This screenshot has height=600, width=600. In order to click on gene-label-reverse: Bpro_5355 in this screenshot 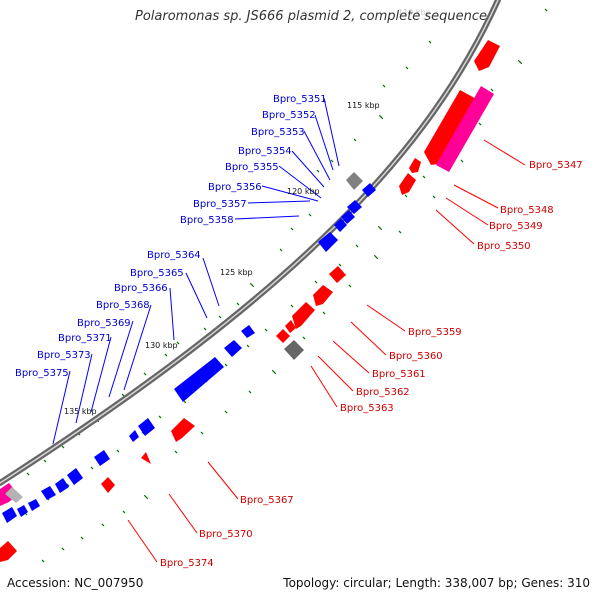, I will do `click(252, 167)`.